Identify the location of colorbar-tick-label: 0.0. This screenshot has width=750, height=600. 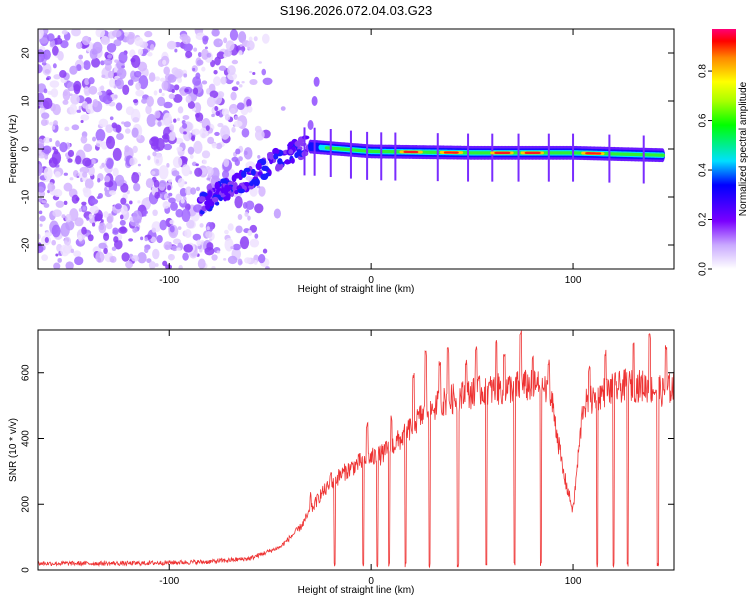
(703, 269).